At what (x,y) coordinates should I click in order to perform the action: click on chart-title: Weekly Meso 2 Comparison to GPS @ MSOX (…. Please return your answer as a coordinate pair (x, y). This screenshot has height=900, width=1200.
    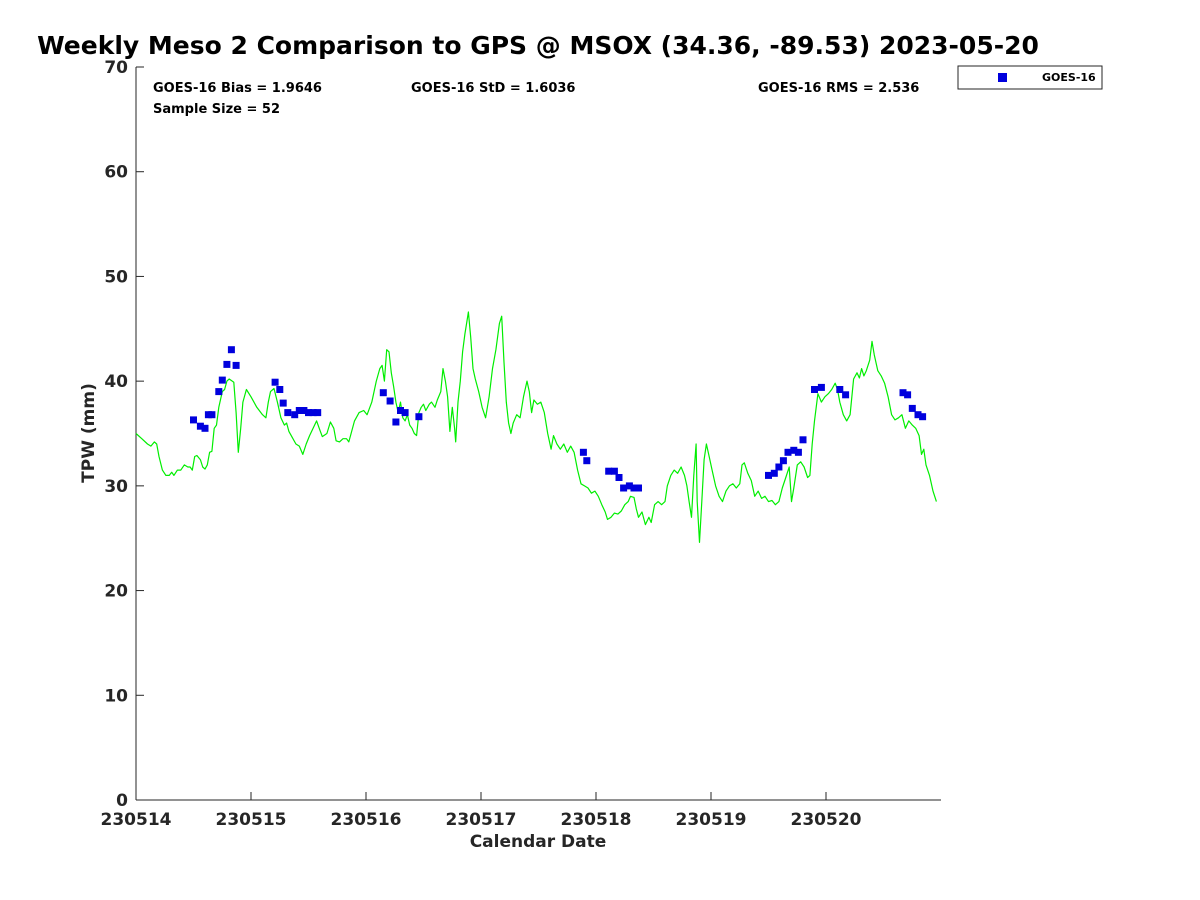
    Looking at the image, I should click on (538, 45).